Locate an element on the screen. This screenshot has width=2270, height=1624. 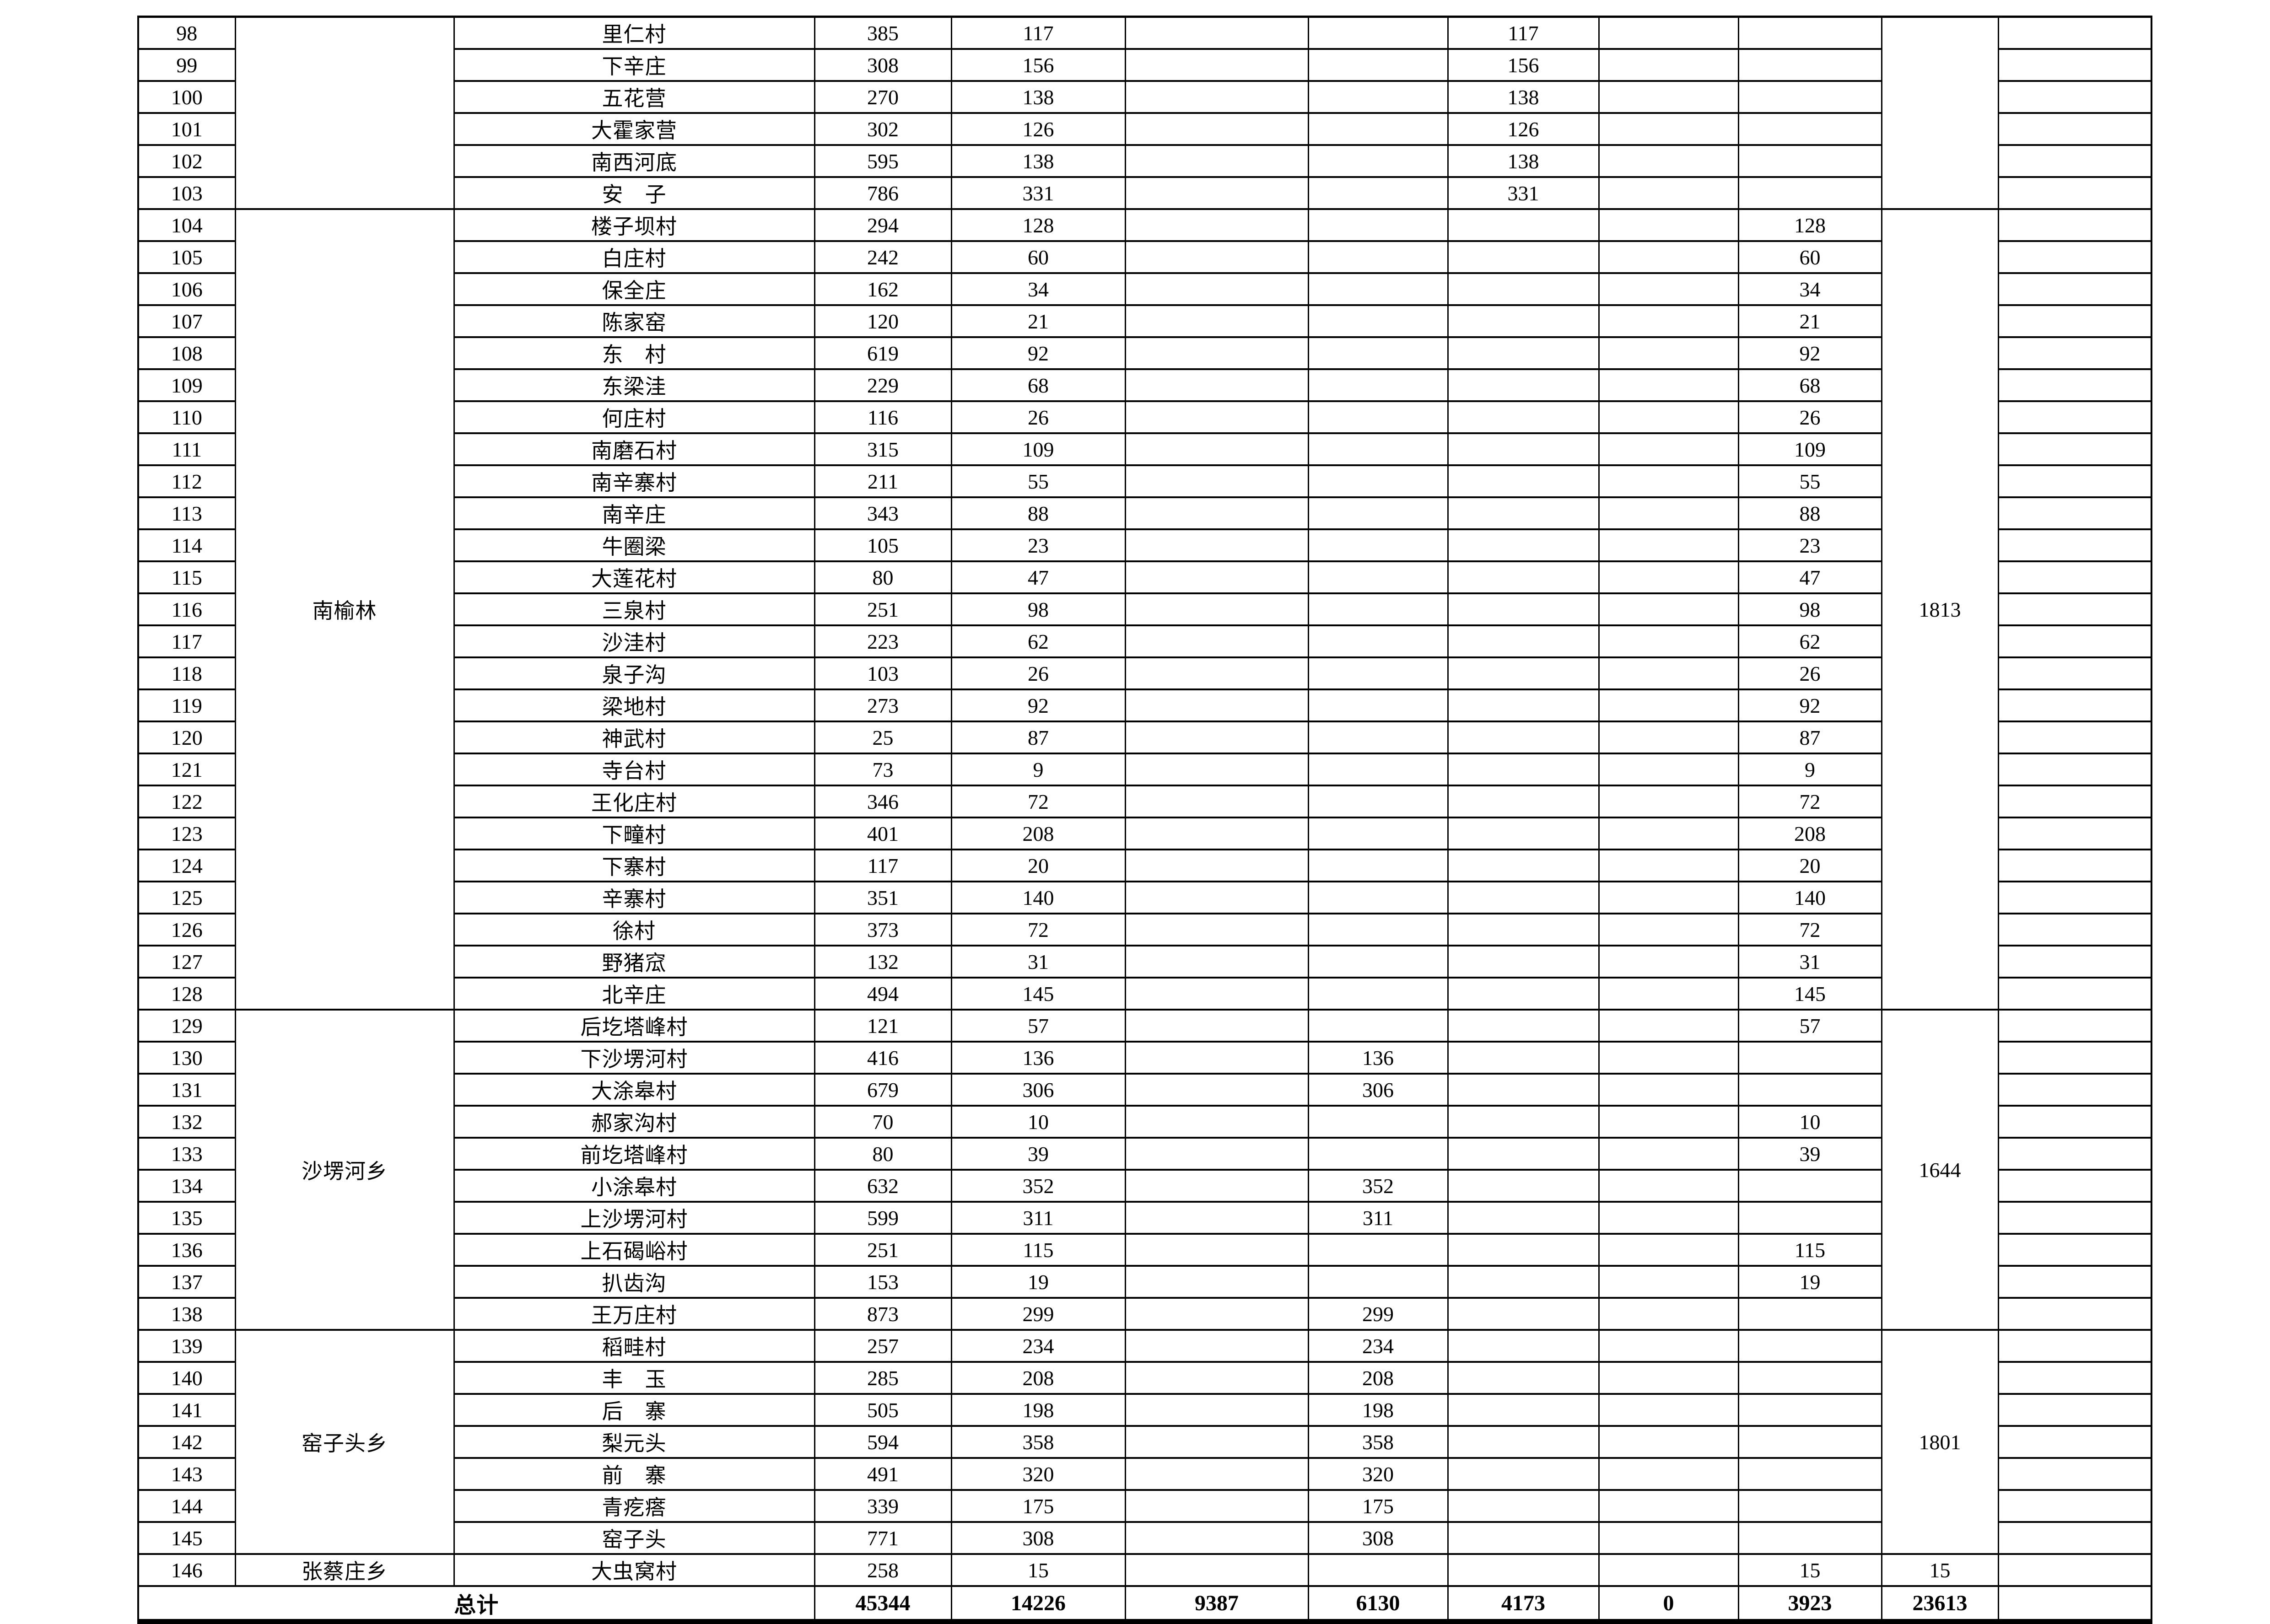
cell-village-name: 下辛庄 is located at coordinates (634, 65).